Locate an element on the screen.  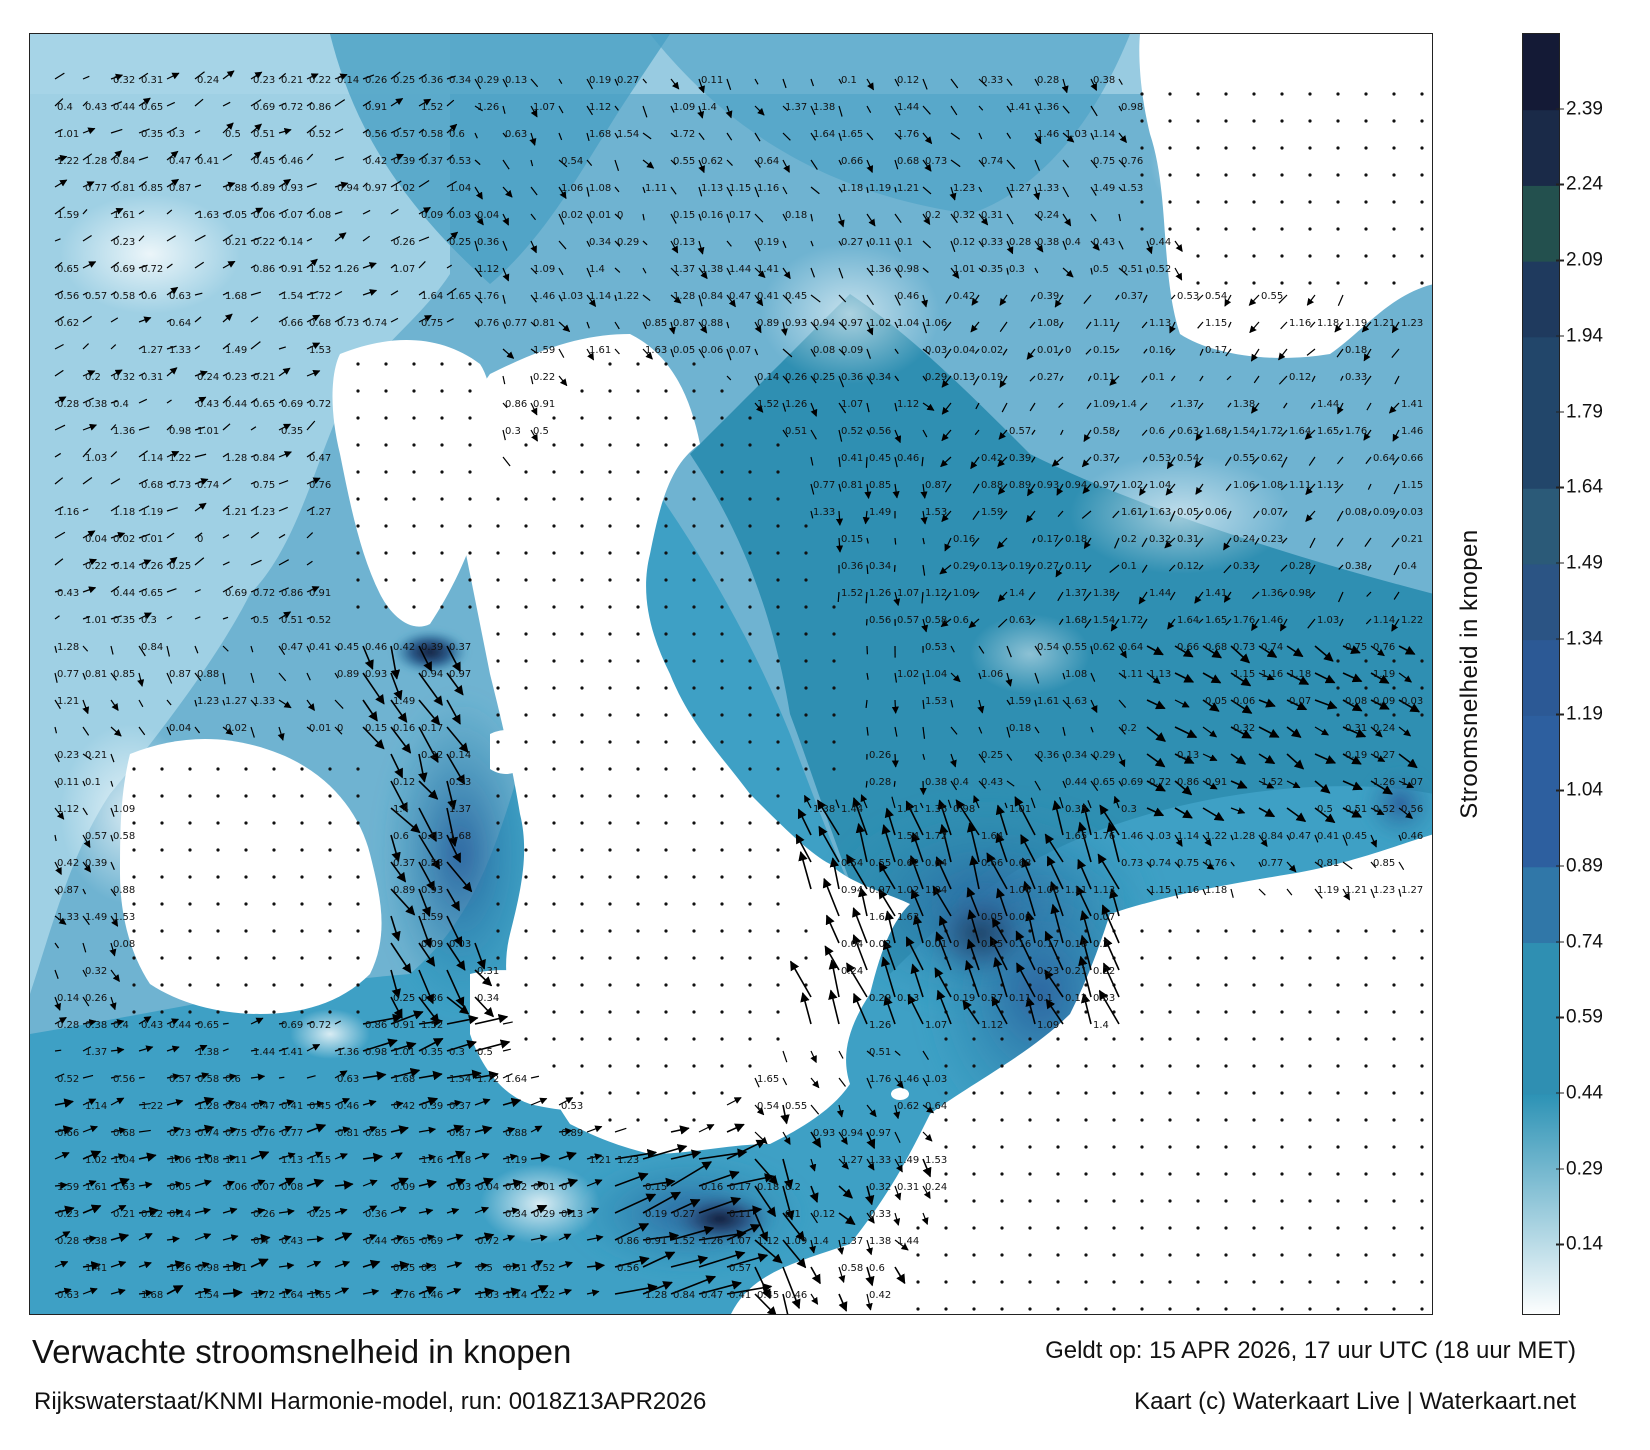
colorbar-tick: 0.14 is located at coordinates (1579, 1244).